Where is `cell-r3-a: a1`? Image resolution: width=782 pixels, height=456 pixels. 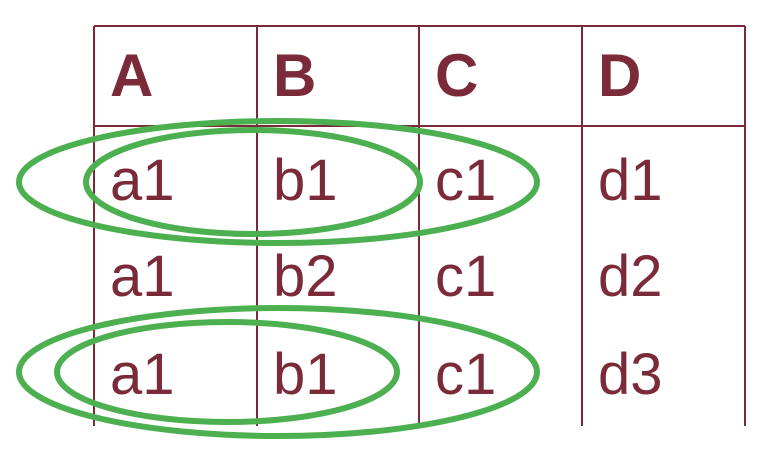
cell-r3-a: a1 is located at coordinates (142, 374).